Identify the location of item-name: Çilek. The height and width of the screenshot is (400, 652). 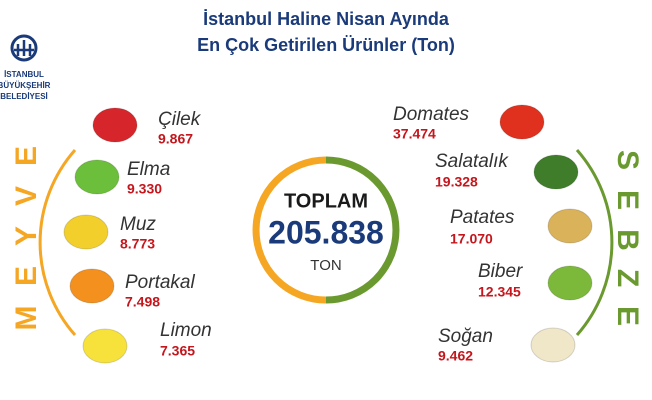
(180, 119).